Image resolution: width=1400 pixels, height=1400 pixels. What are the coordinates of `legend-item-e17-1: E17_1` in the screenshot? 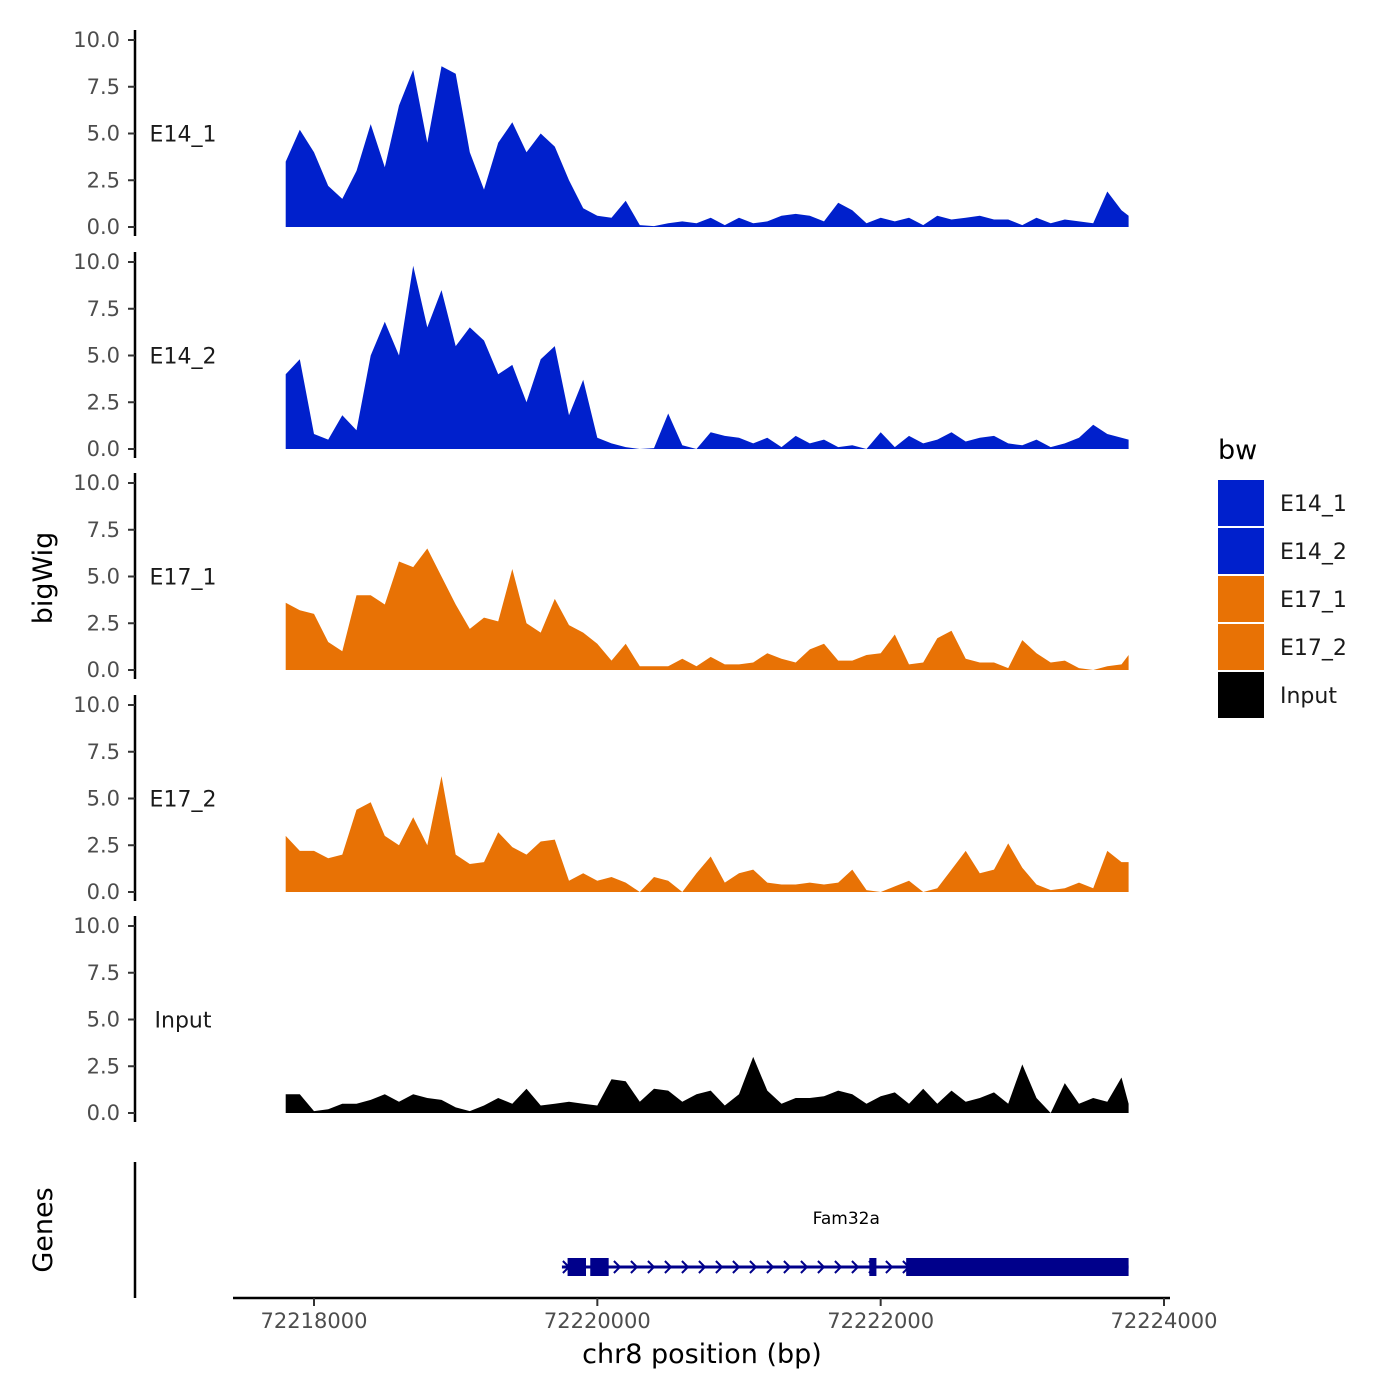 It's located at (1282, 599).